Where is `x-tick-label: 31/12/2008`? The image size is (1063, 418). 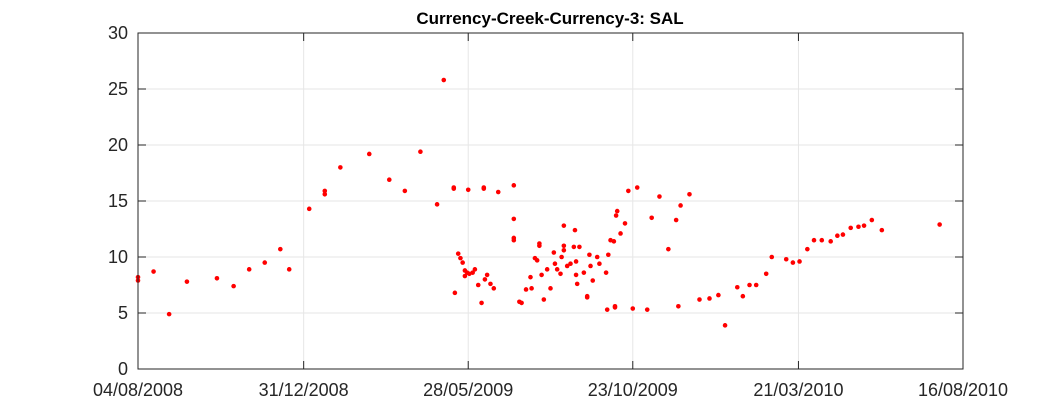
x-tick-label: 31/12/2008 is located at coordinates (304, 390).